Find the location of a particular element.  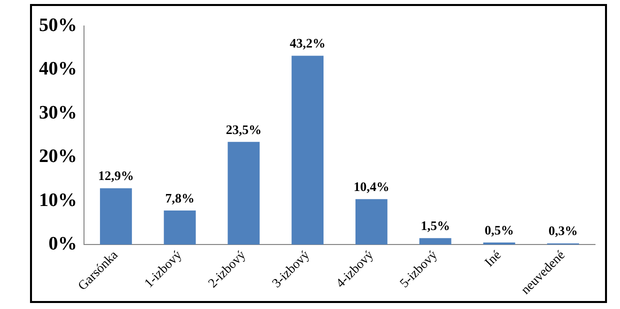

data-label: 23,5% is located at coordinates (244, 129).